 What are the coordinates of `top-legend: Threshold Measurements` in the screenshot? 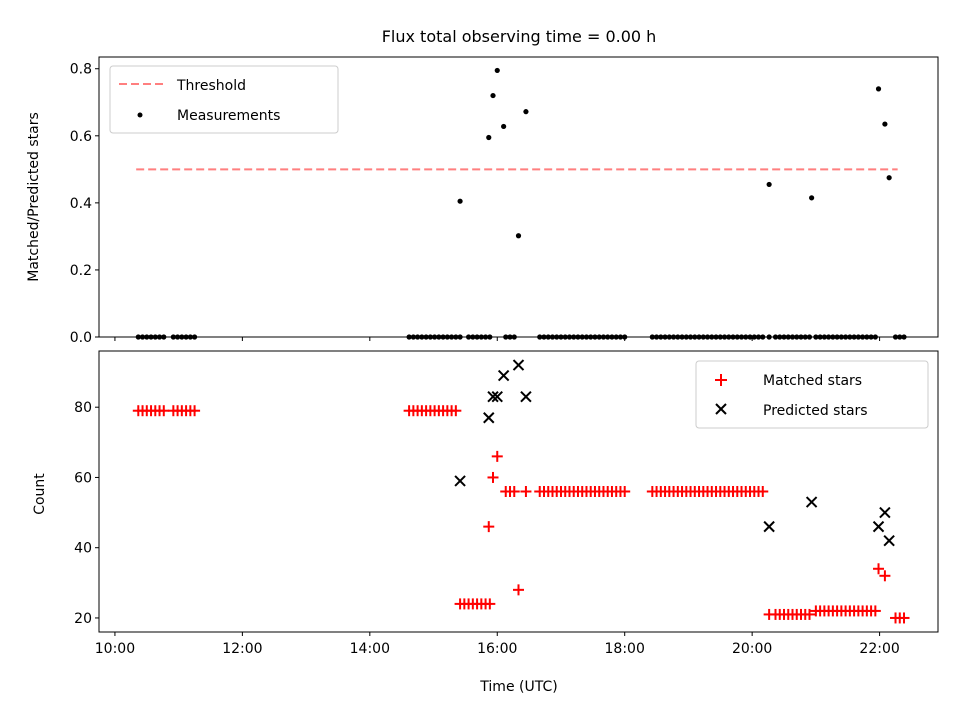 It's located at (224, 99).